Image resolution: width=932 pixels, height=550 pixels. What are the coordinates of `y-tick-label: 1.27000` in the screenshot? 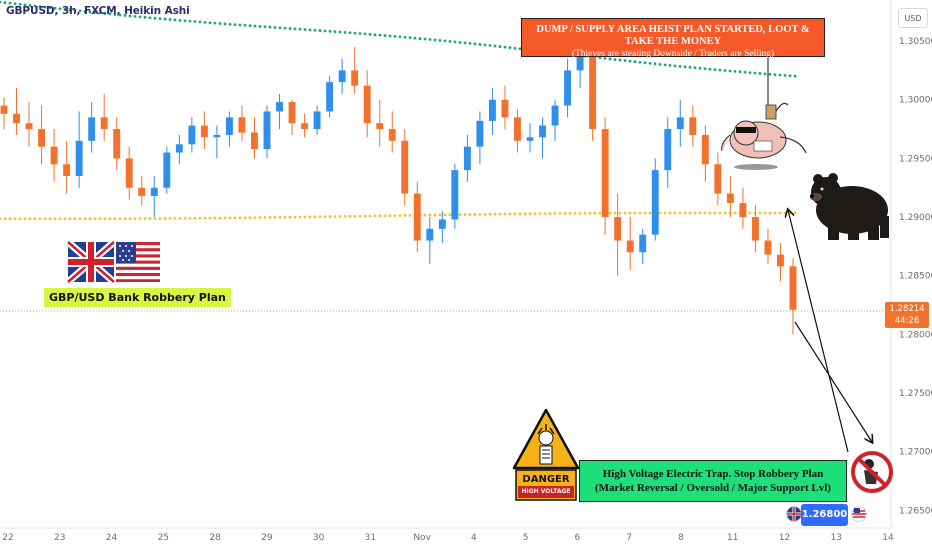 It's located at (915, 453).